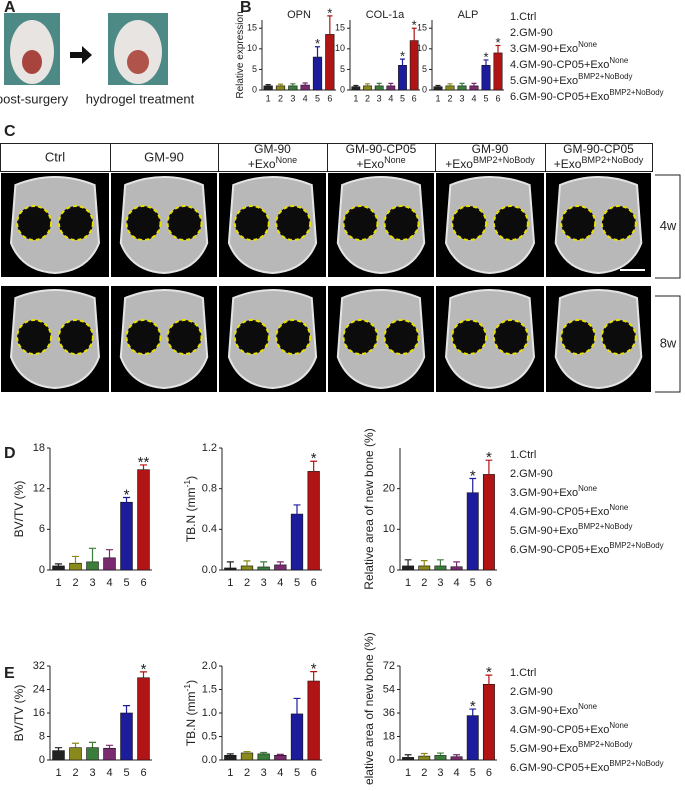  Describe the element at coordinates (209, 666) in the screenshot. I see `y-tick-label: 2.0` at that location.